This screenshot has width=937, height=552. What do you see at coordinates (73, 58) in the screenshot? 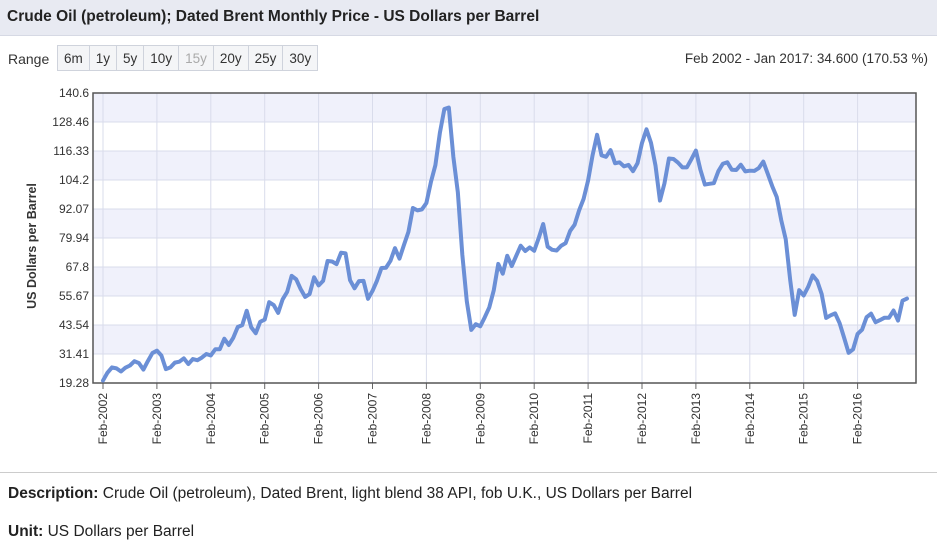
I see `range-button-6m: 6m` at bounding box center [73, 58].